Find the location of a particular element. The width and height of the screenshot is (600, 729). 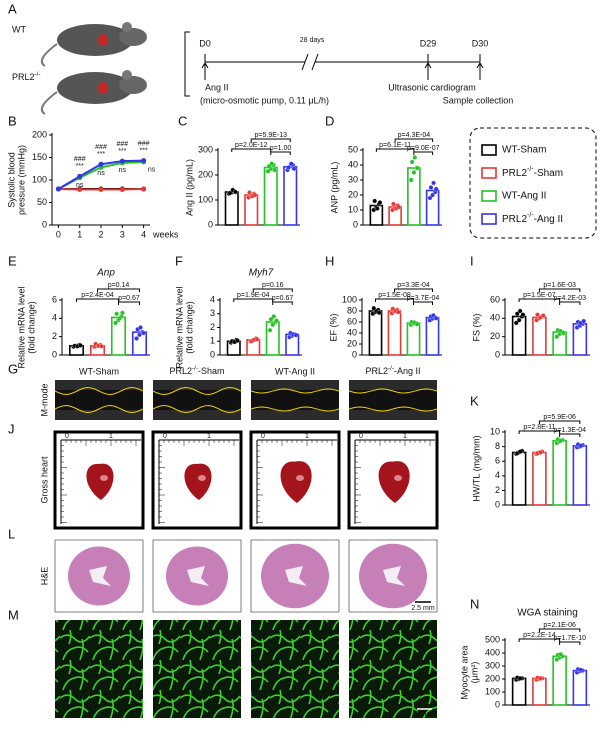

timeline-break is located at coordinates (310, 62).